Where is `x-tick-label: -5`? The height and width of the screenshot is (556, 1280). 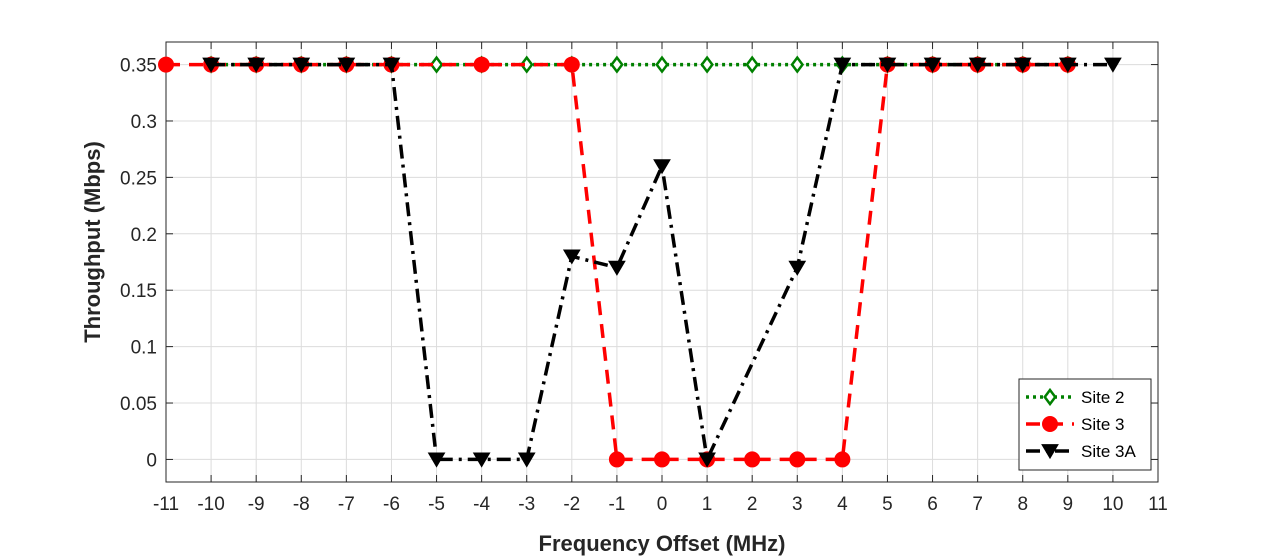
x-tick-label: -5 is located at coordinates (436, 504).